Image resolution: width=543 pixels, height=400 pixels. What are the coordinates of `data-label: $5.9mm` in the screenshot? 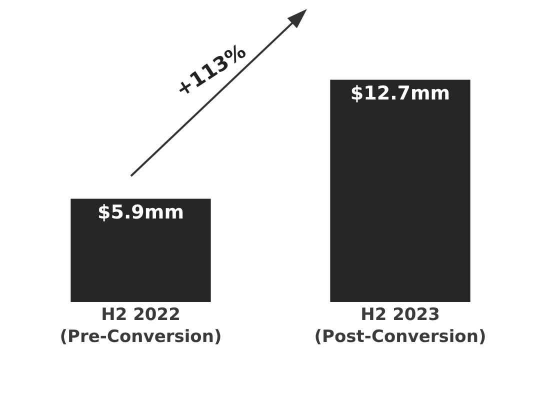 It's located at (141, 213).